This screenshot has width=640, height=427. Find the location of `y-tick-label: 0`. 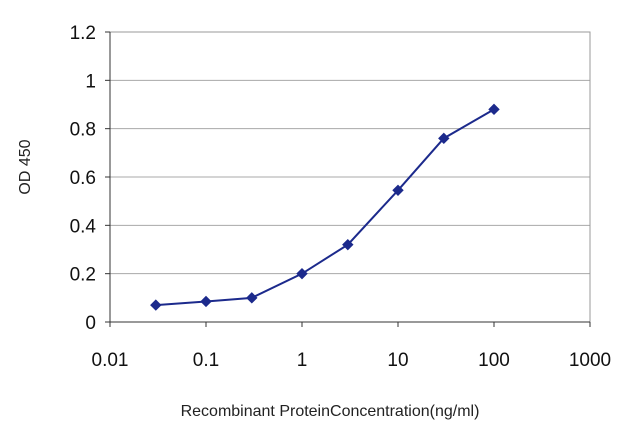

y-tick-label: 0 is located at coordinates (90, 323).